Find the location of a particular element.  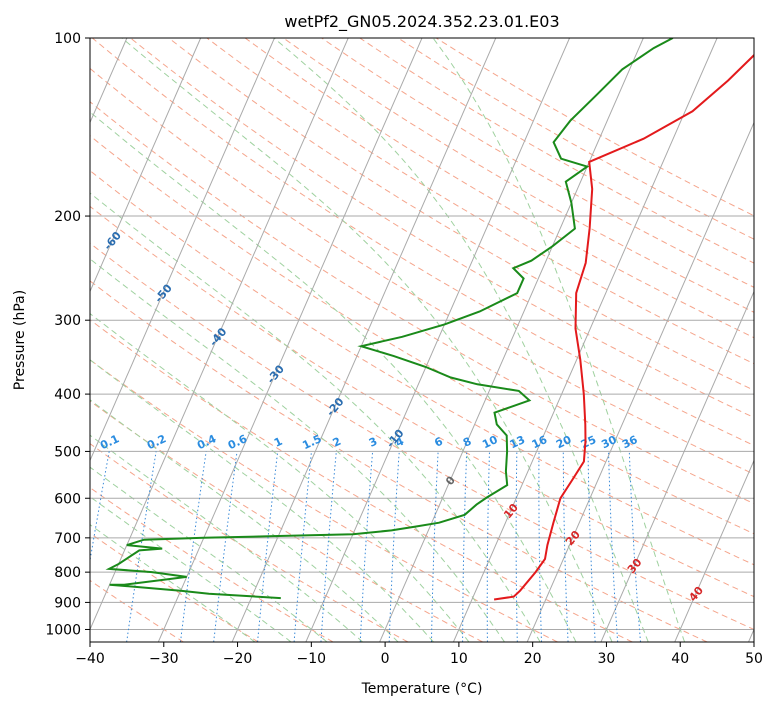

x-axis: −40 −30 −20 −10 0 10 20 30 40 50 is located at coordinates (419, 654).